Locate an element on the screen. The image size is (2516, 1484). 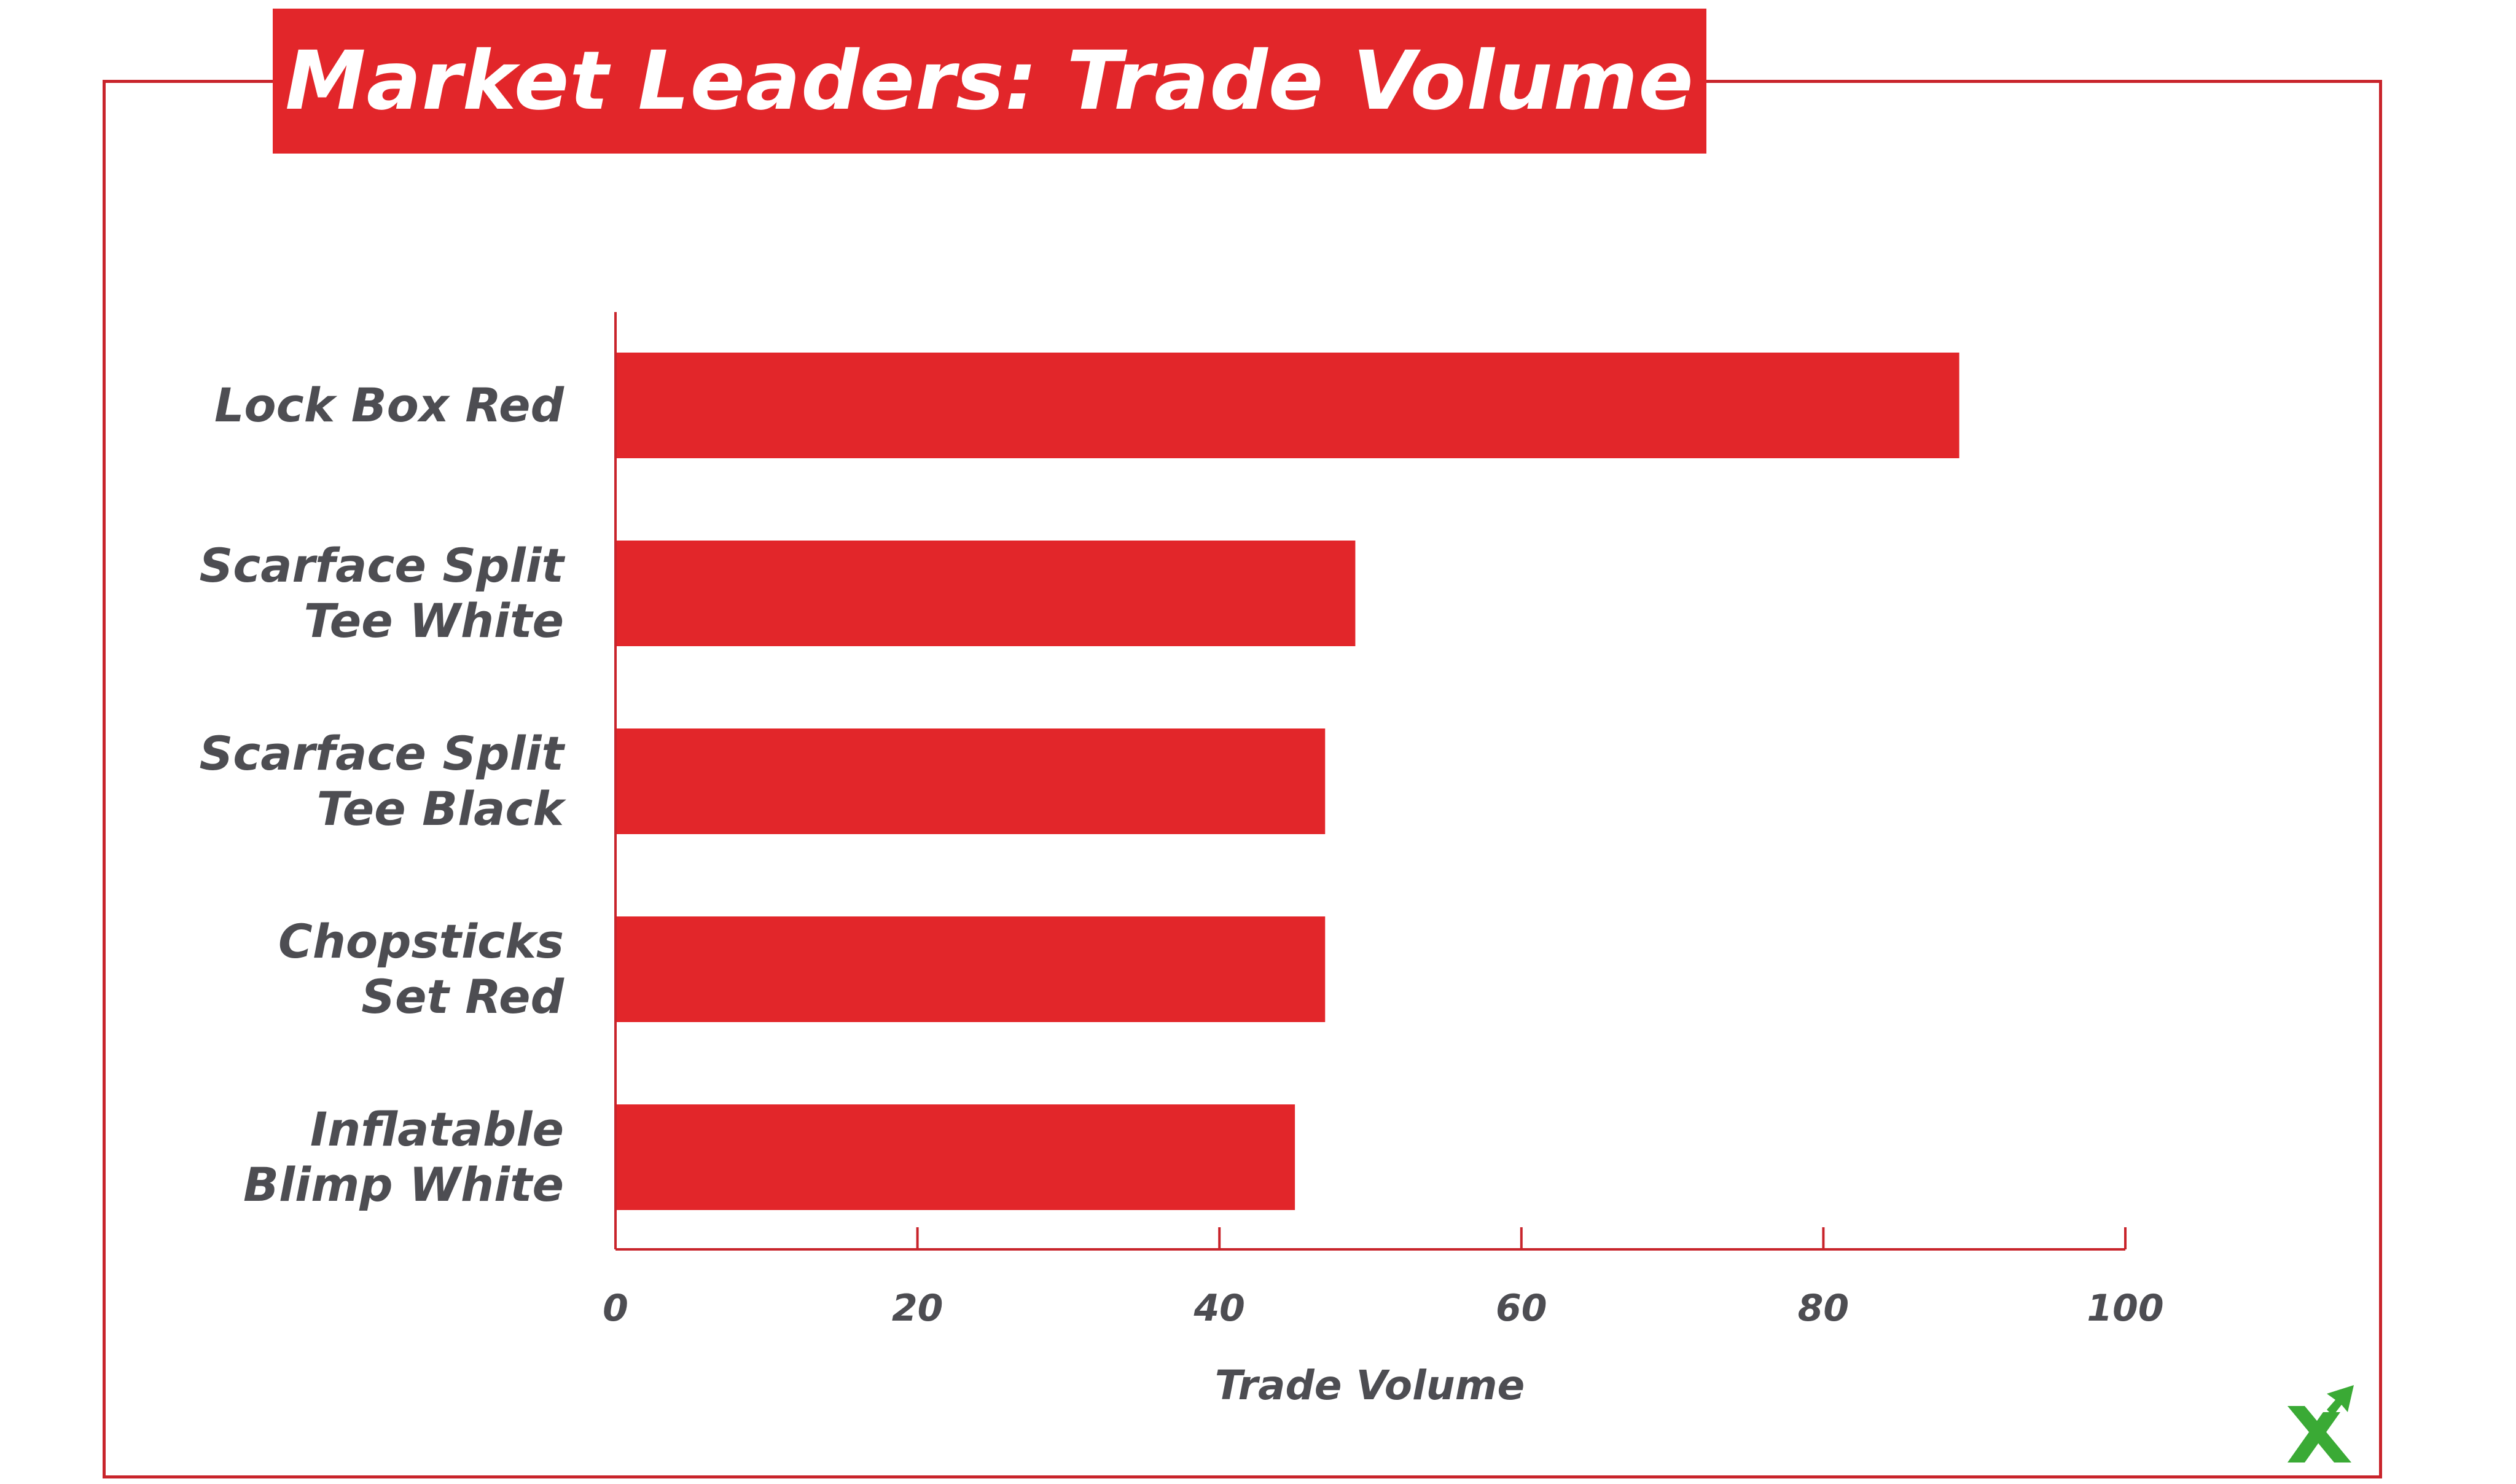
x-tick-label: 20 is located at coordinates (918, 1308).